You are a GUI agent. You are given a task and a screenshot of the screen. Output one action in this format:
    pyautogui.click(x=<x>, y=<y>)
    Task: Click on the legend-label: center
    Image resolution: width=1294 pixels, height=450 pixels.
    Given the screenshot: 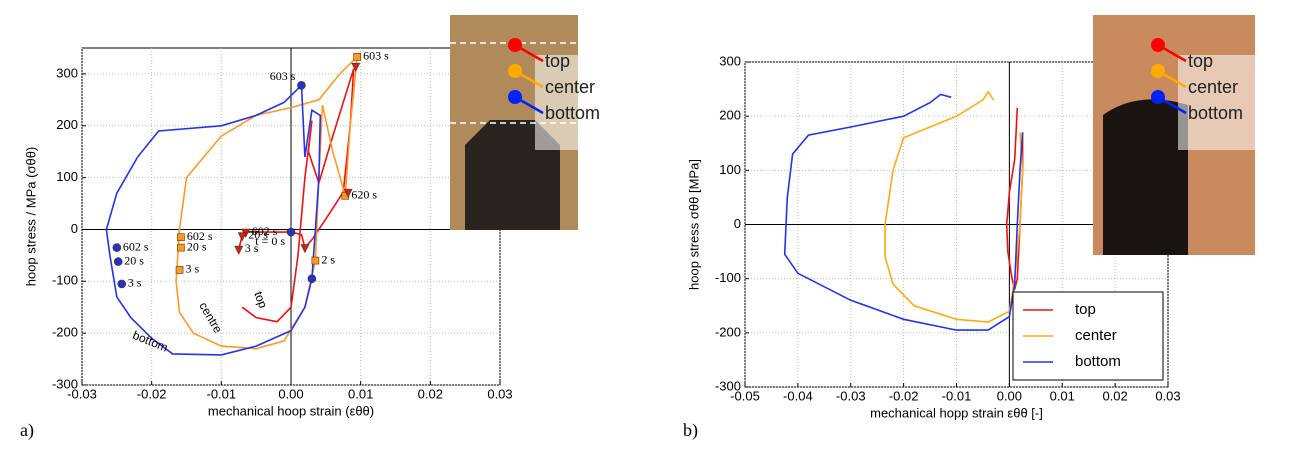 What is the action you would take?
    pyautogui.click(x=1096, y=335)
    